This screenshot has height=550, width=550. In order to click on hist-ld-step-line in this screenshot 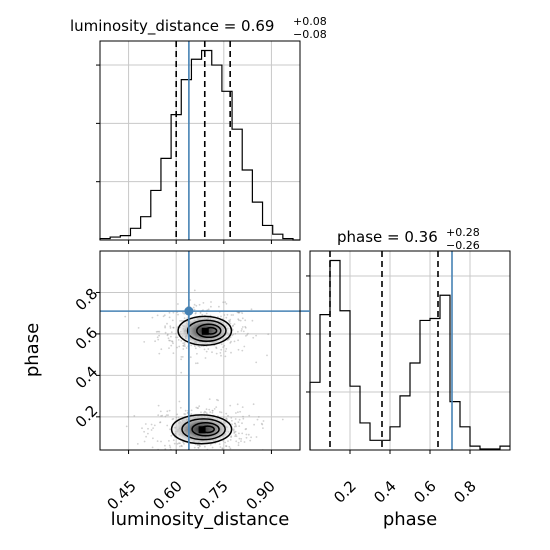, I will do `click(199, 145)`.